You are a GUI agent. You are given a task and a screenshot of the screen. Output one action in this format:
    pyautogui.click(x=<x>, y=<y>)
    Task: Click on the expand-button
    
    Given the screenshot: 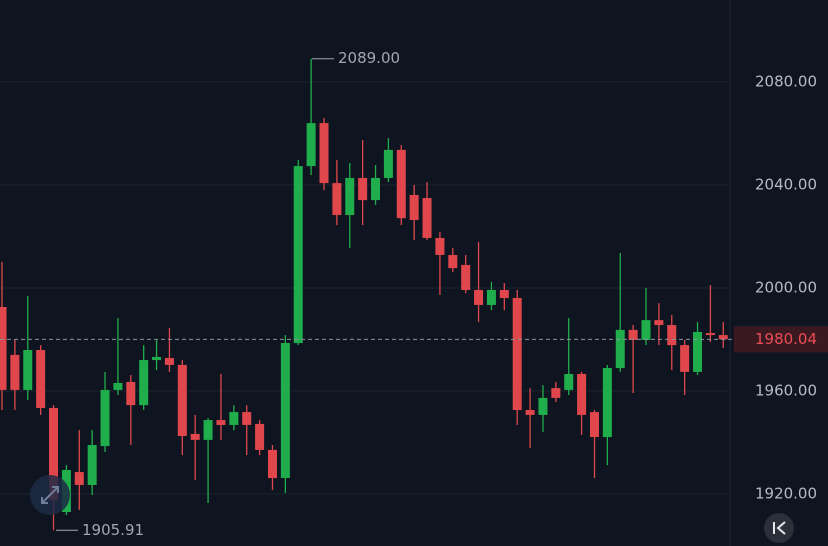 What is the action you would take?
    pyautogui.click(x=50, y=495)
    